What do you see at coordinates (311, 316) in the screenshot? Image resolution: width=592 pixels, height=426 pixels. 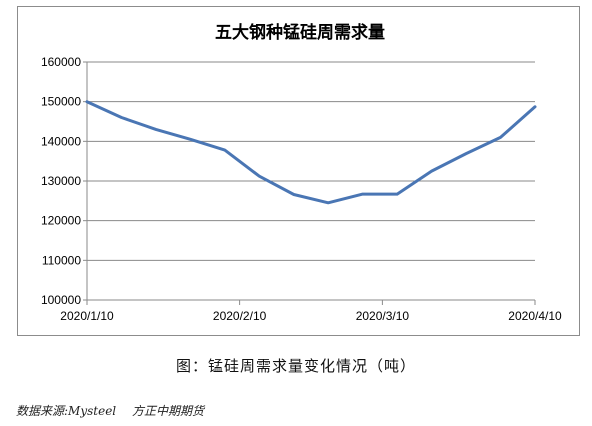 I see `x-tick-labels: 2020/1/10 2020/2/10 2020/3/10 2020/4/10` at bounding box center [311, 316].